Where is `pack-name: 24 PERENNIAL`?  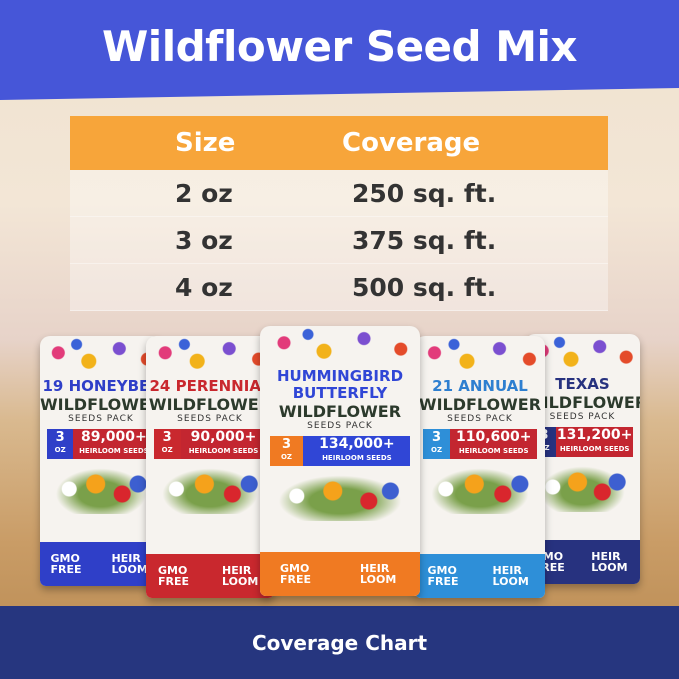
pack-name: 24 PERENNIAL is located at coordinates (210, 386).